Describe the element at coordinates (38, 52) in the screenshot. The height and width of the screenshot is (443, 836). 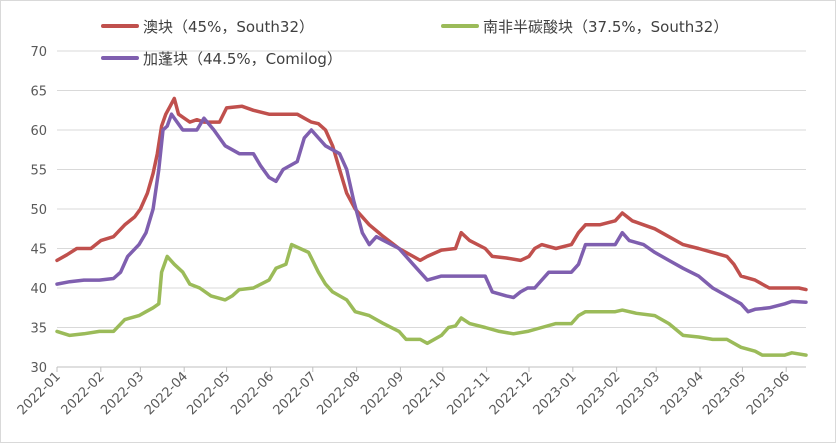
I see `y-tick-label: 70` at that location.